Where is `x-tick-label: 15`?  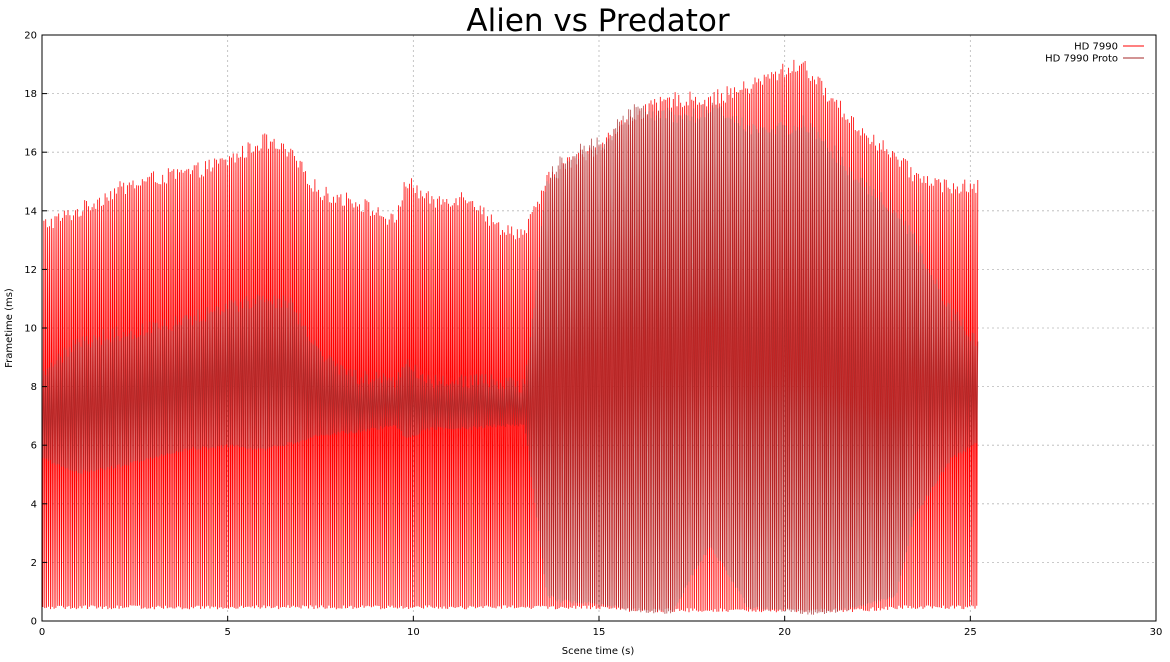 x-tick-label: 15 is located at coordinates (599, 632).